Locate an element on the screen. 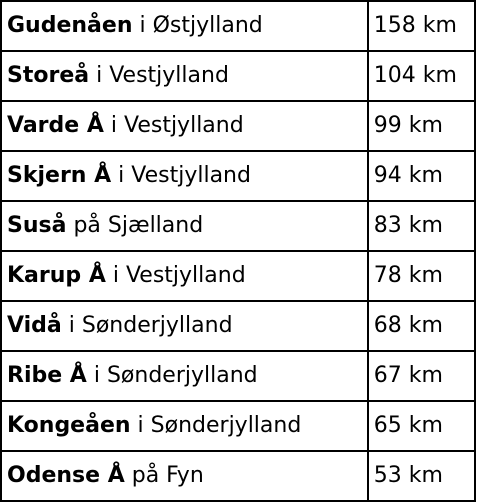  river-name: Kongeåen is located at coordinates (69, 425).